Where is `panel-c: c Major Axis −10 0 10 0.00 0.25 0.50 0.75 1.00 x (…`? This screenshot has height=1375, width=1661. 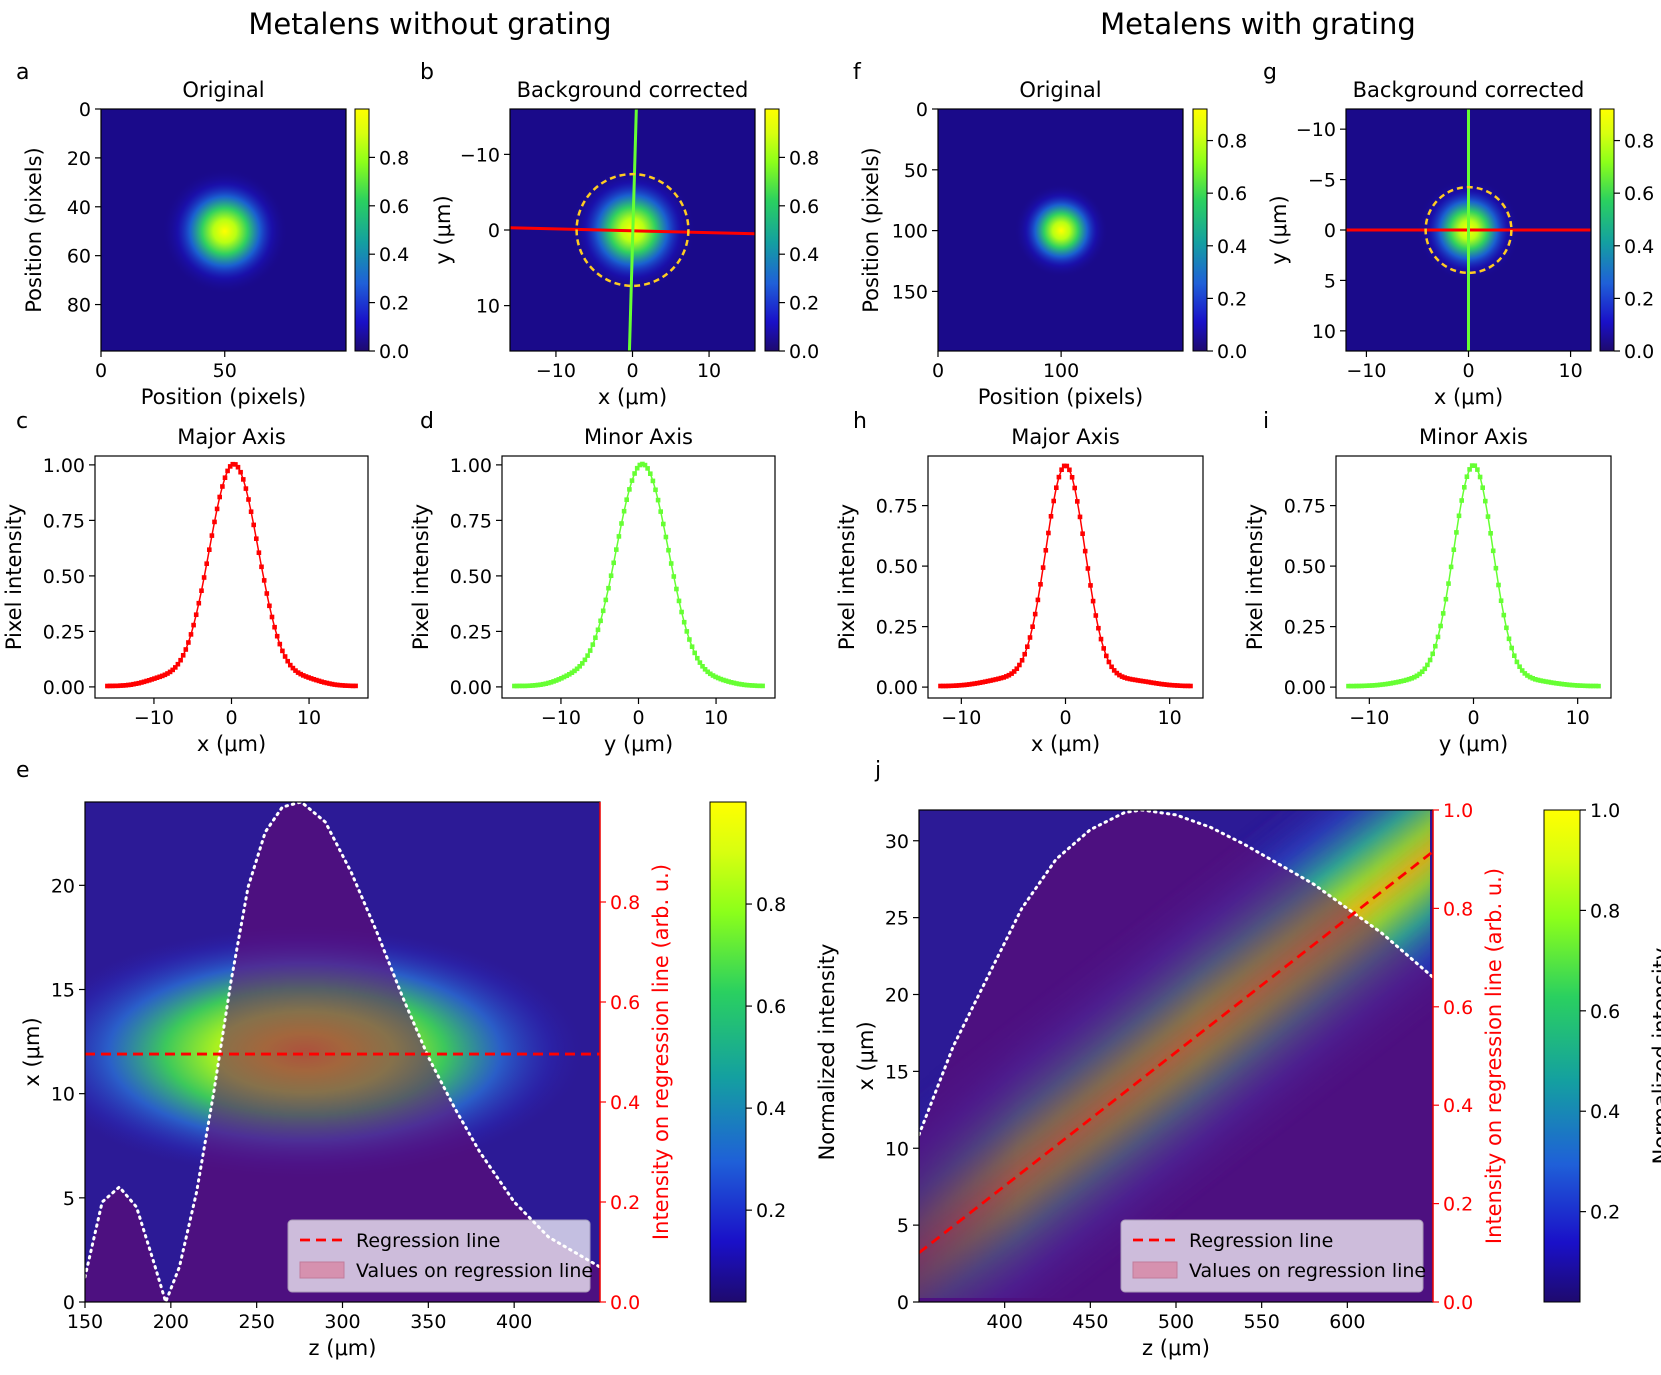
panel-c: c Major Axis −10 0 10 0.00 0.25 0.50 0.75 1.00 x (… is located at coordinates (185, 582).